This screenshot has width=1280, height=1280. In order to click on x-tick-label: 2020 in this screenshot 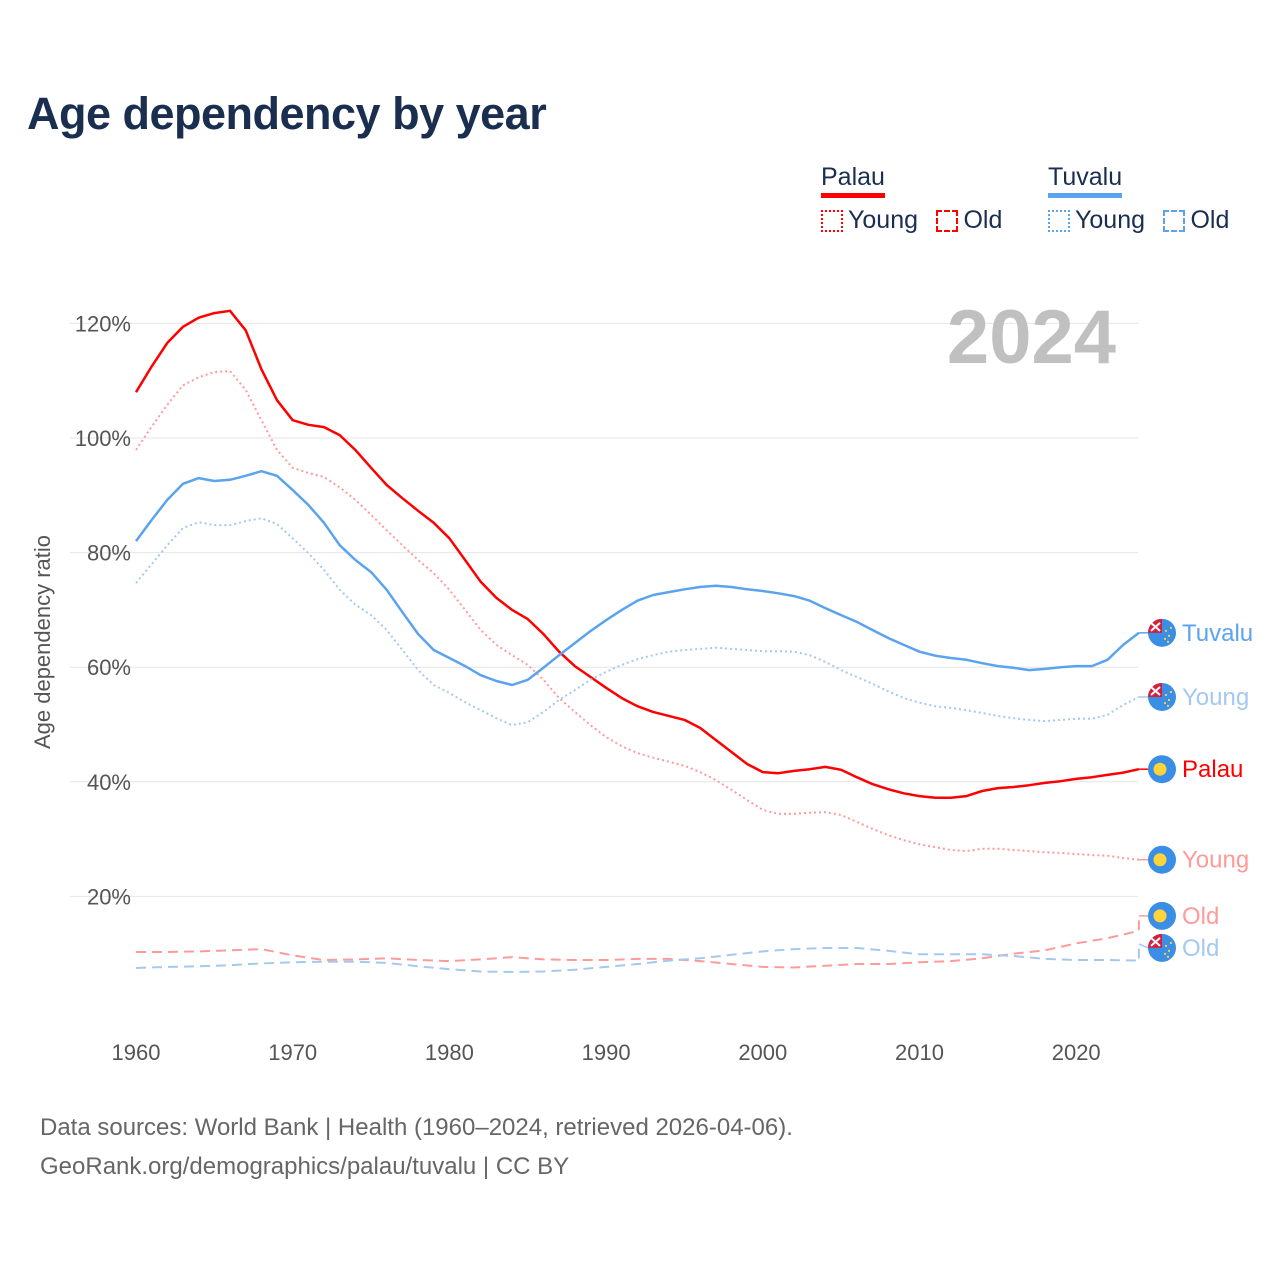, I will do `click(1076, 1052)`.